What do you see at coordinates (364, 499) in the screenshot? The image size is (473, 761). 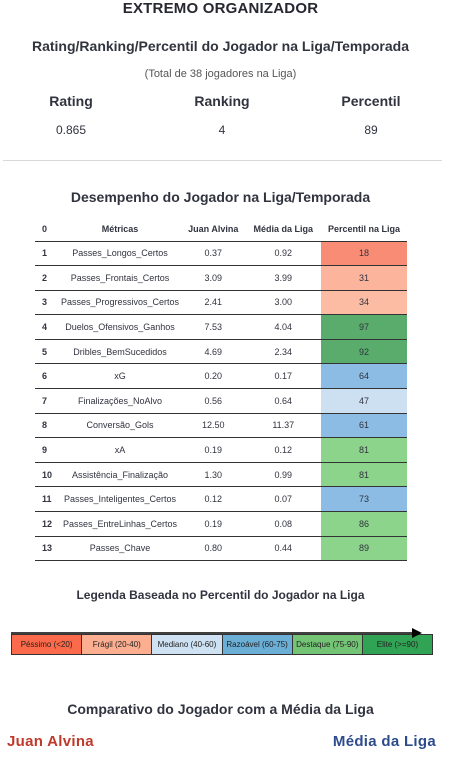 I see `percentile-cell: 73` at bounding box center [364, 499].